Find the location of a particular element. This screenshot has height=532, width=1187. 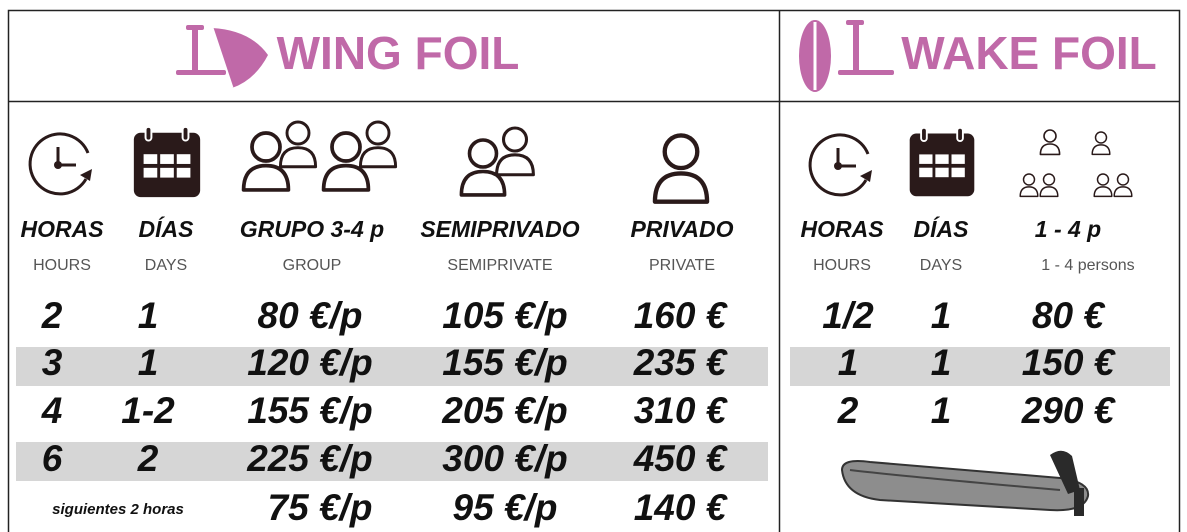

boat-illustration is located at coordinates (965, 483).